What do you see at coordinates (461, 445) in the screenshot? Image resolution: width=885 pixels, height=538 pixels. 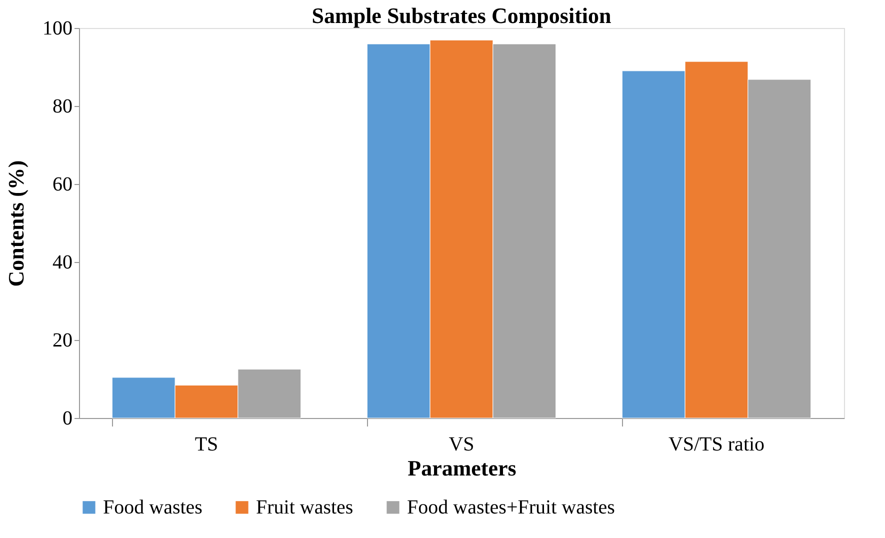 I see `x-tick-label: VS` at bounding box center [461, 445].